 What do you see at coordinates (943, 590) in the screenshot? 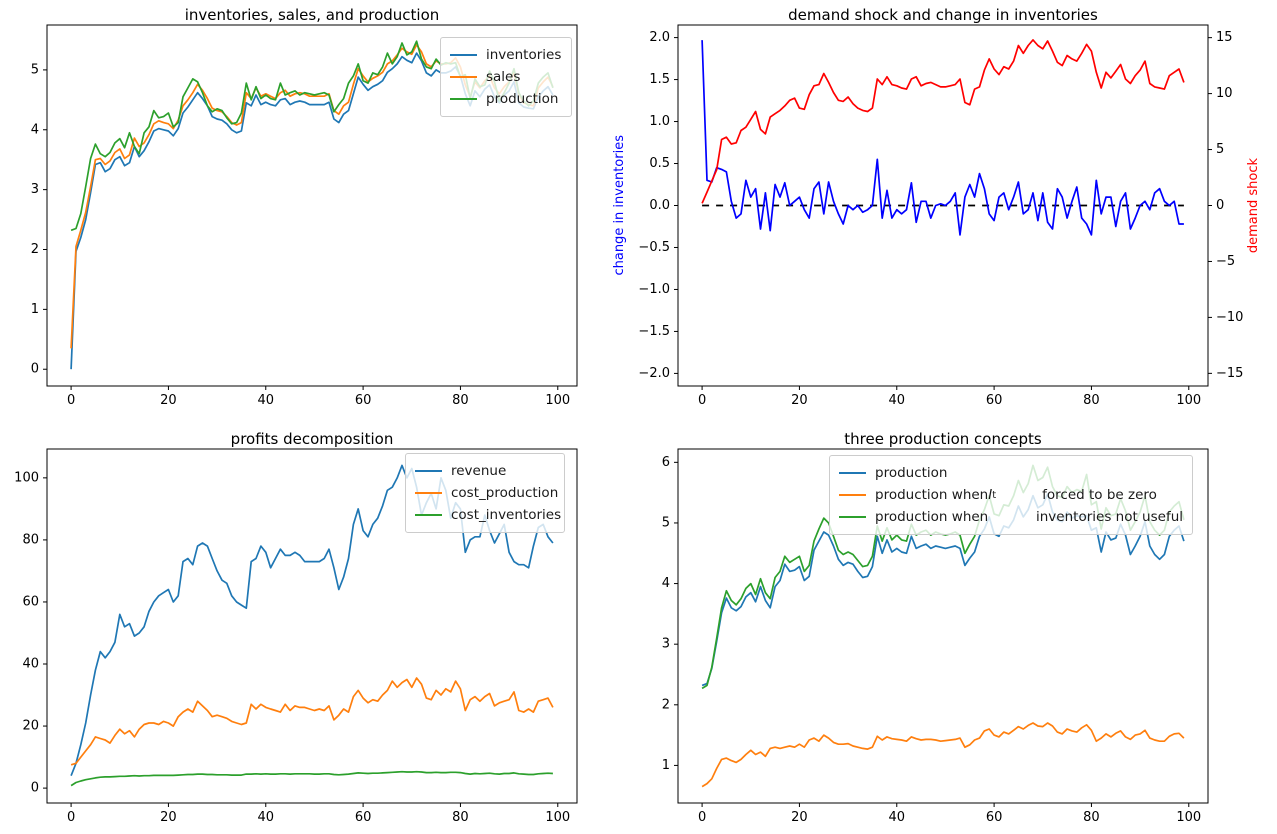
I see `series-line-production` at bounding box center [943, 590].